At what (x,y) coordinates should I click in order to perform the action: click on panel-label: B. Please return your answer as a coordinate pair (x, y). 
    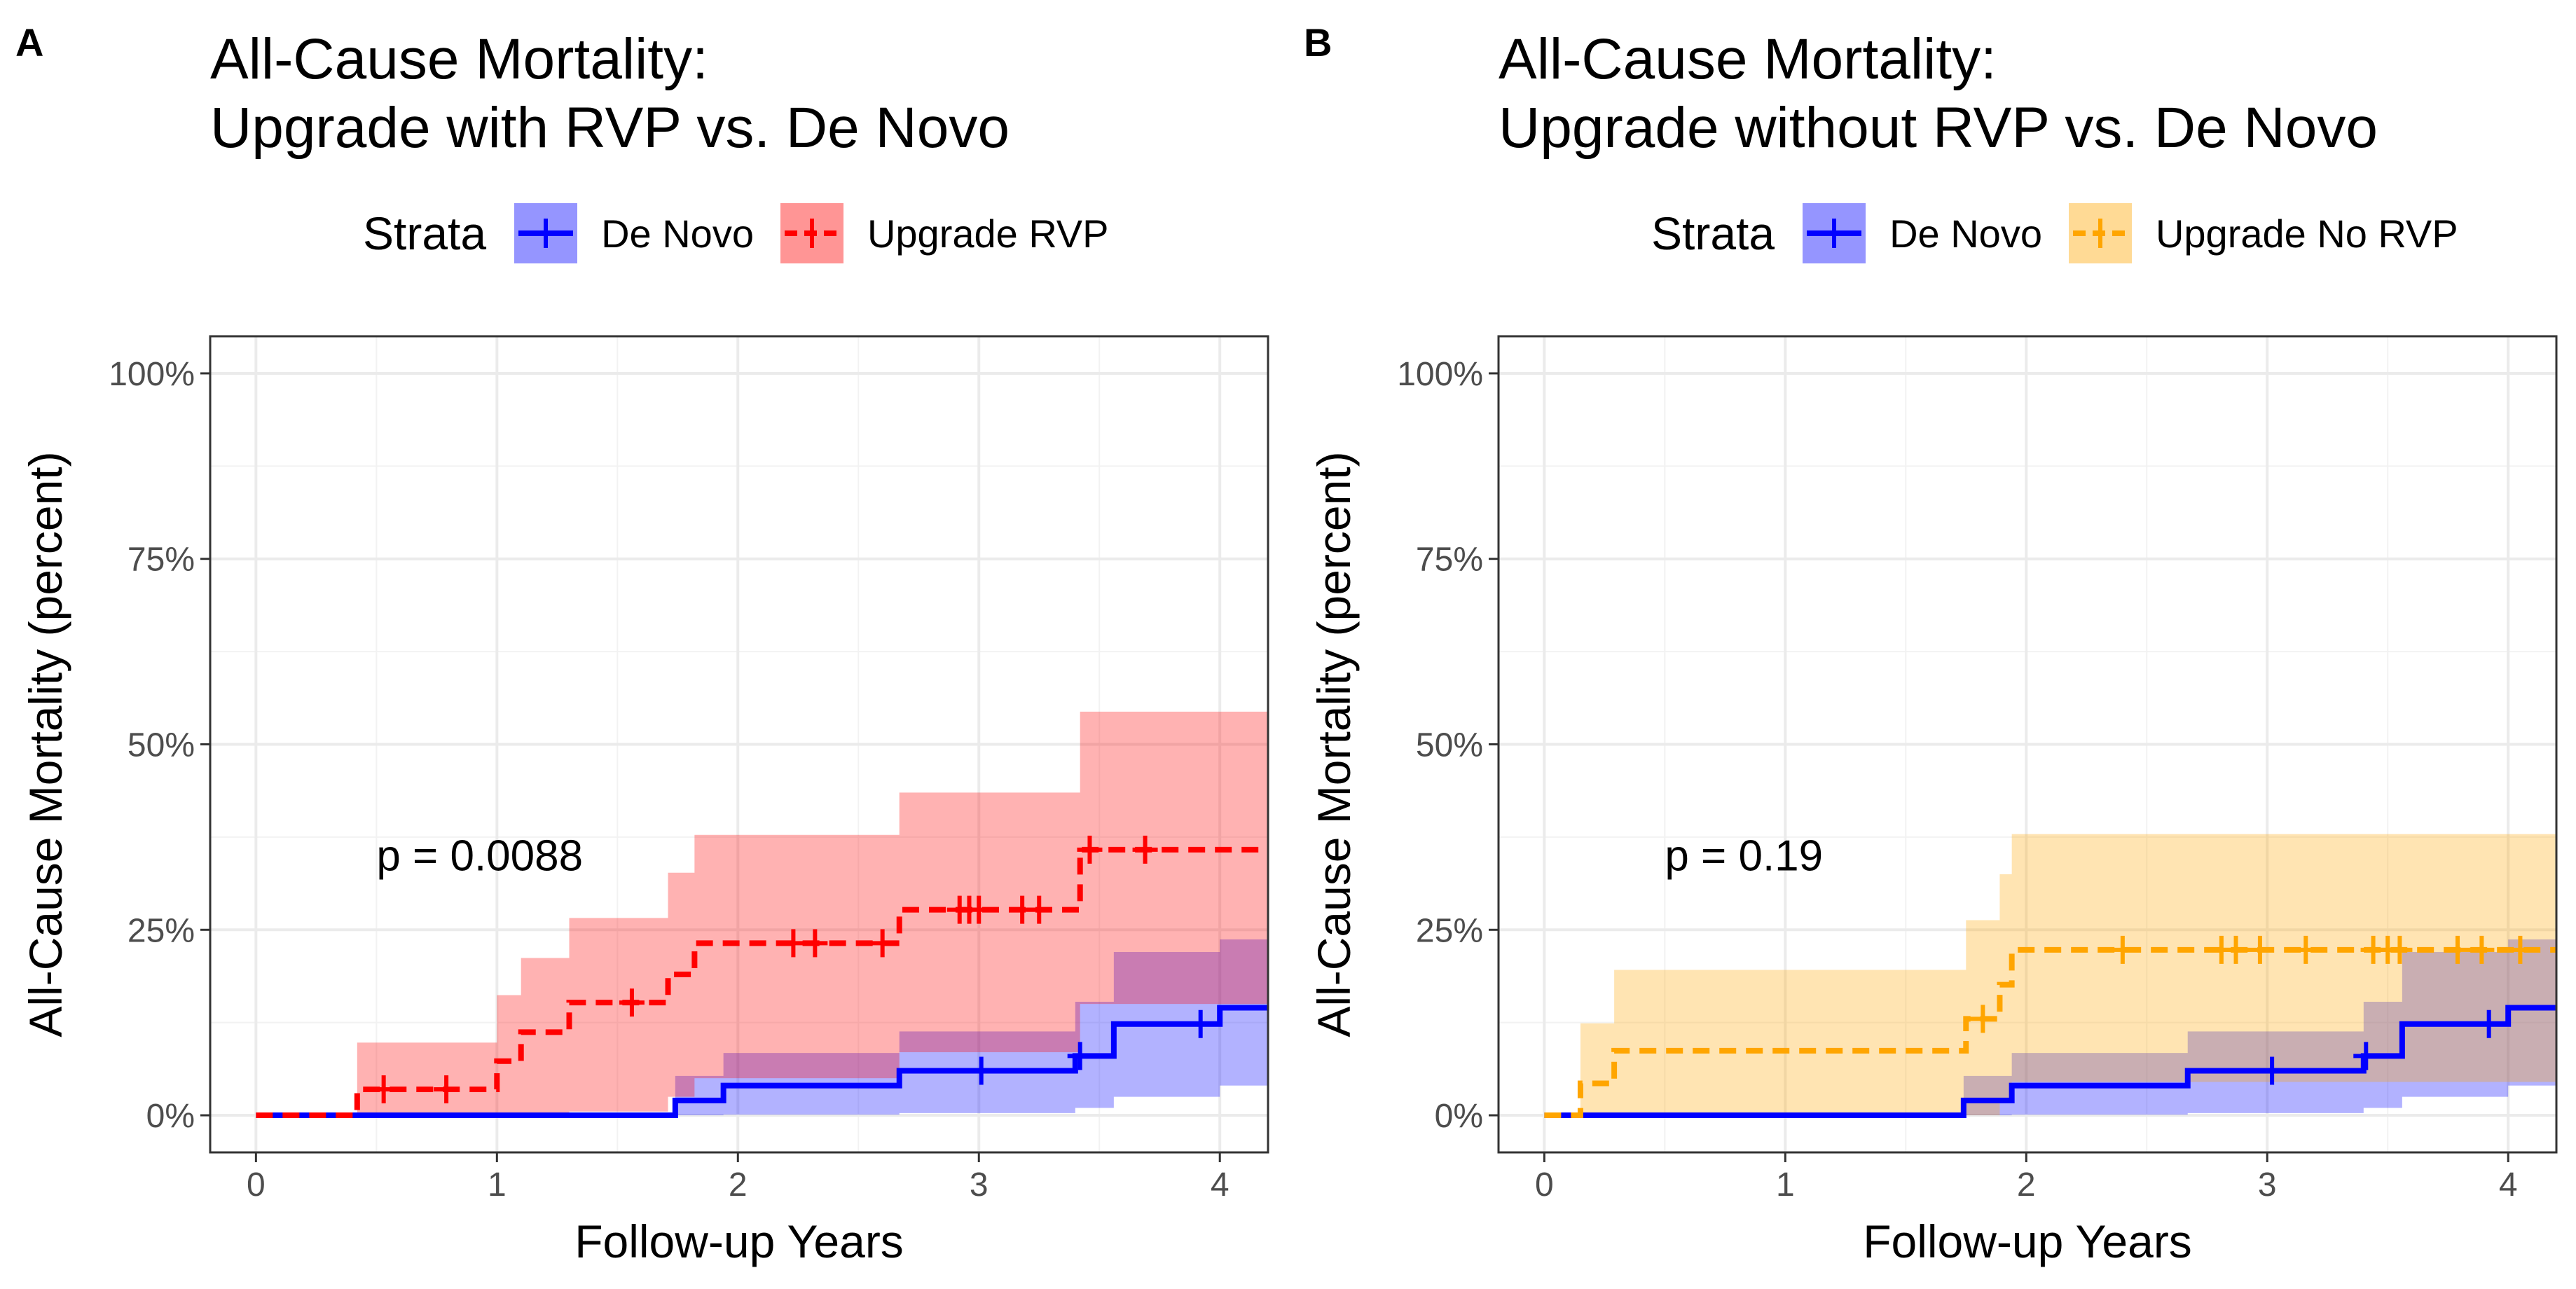
    Looking at the image, I should click on (1318, 42).